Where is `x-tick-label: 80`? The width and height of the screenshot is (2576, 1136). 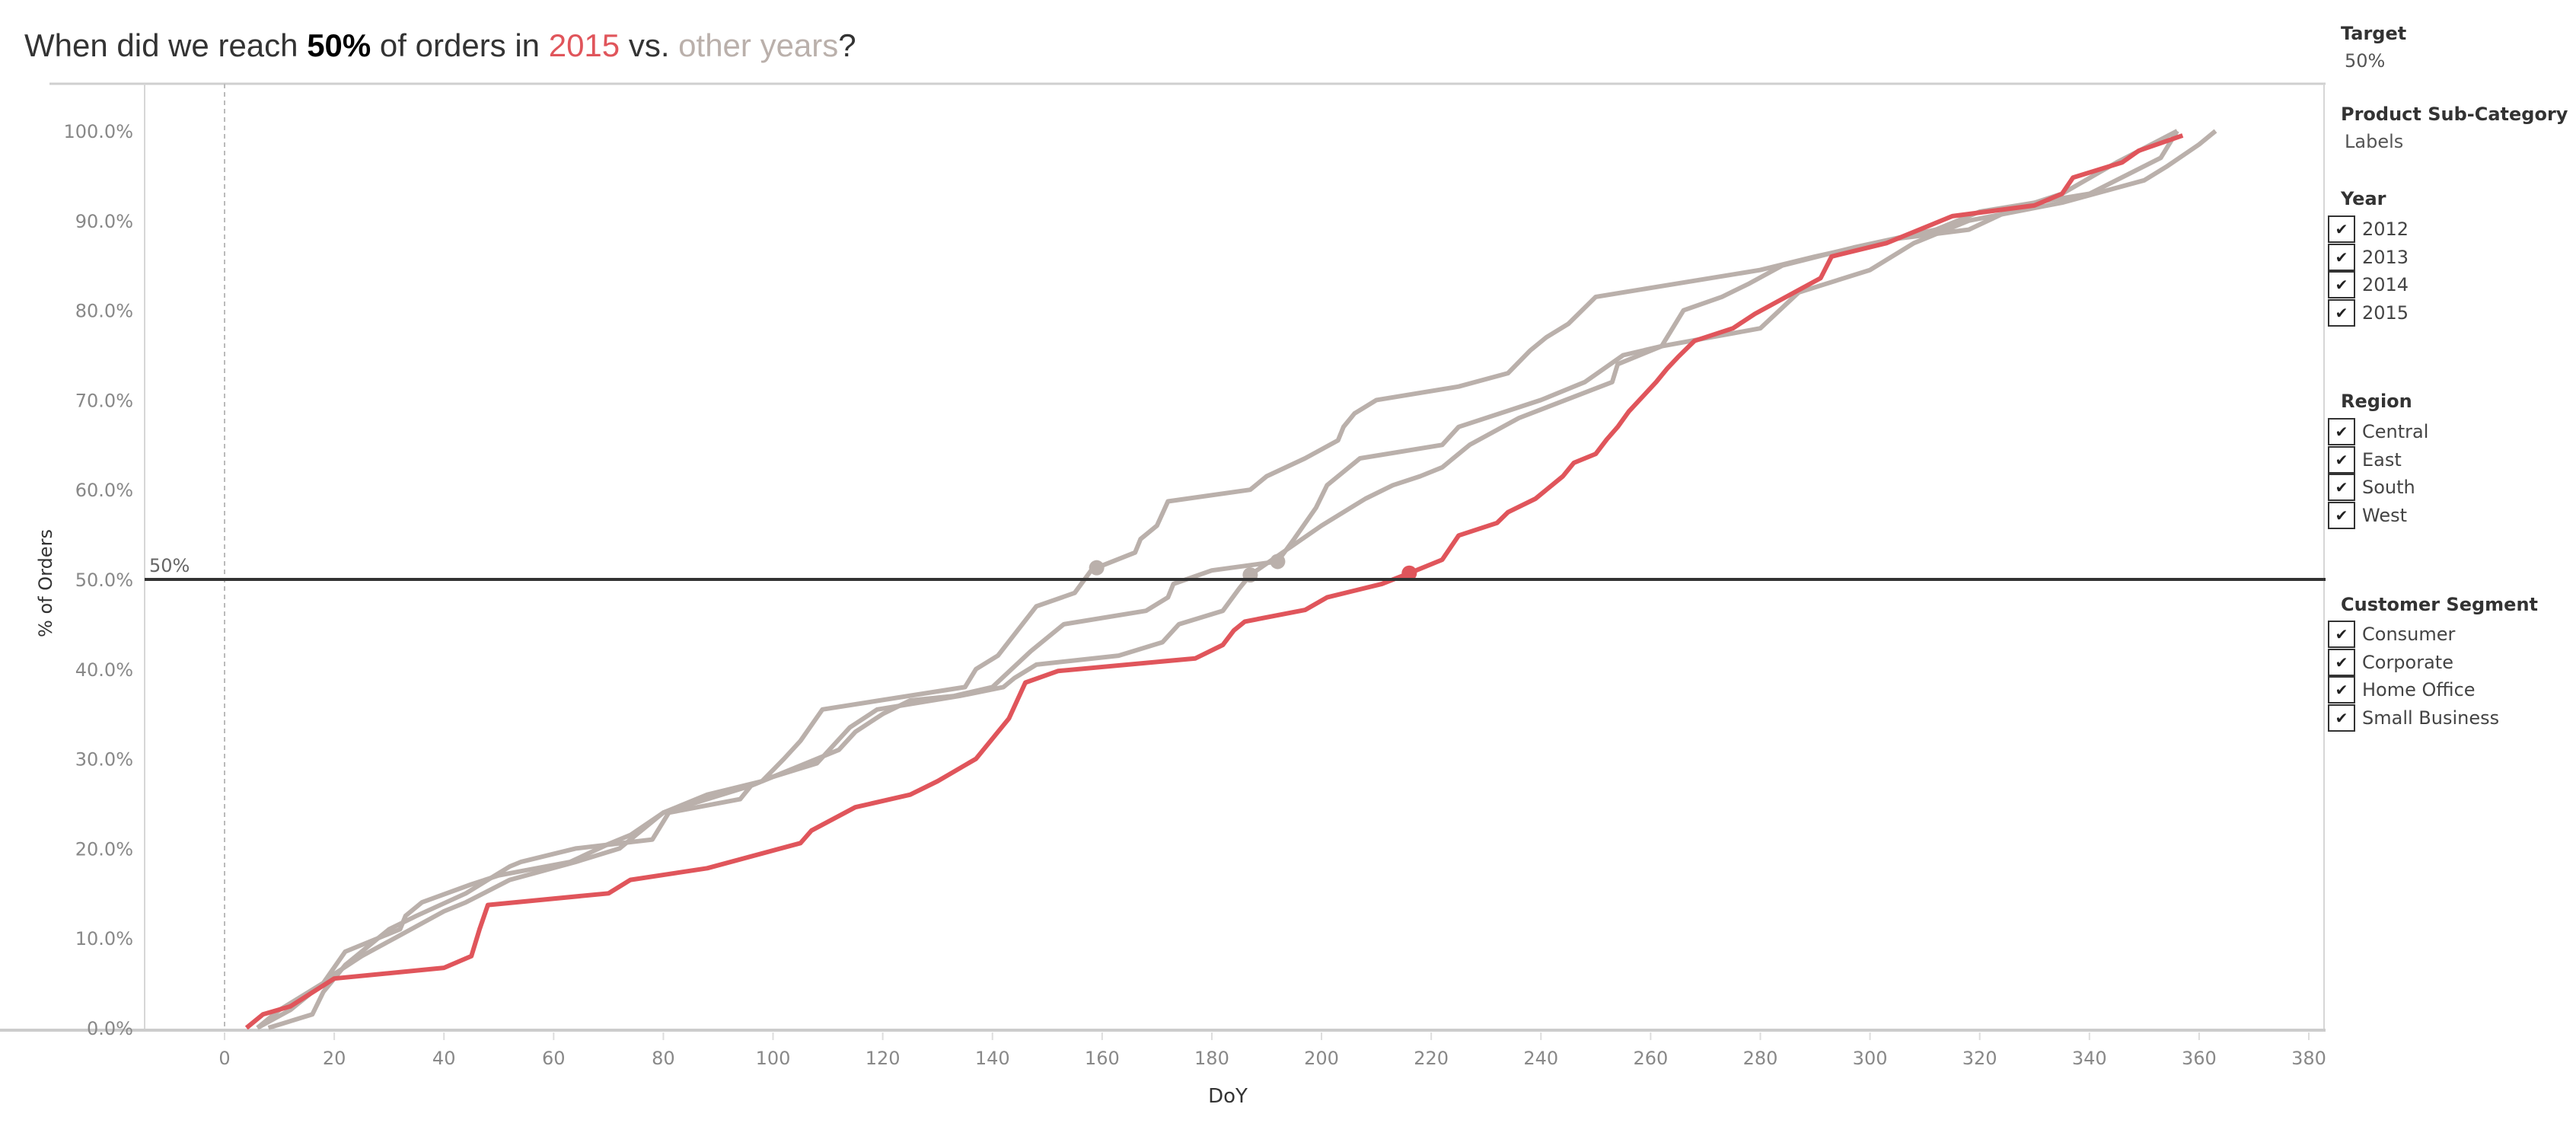
x-tick-label: 80 is located at coordinates (663, 1058).